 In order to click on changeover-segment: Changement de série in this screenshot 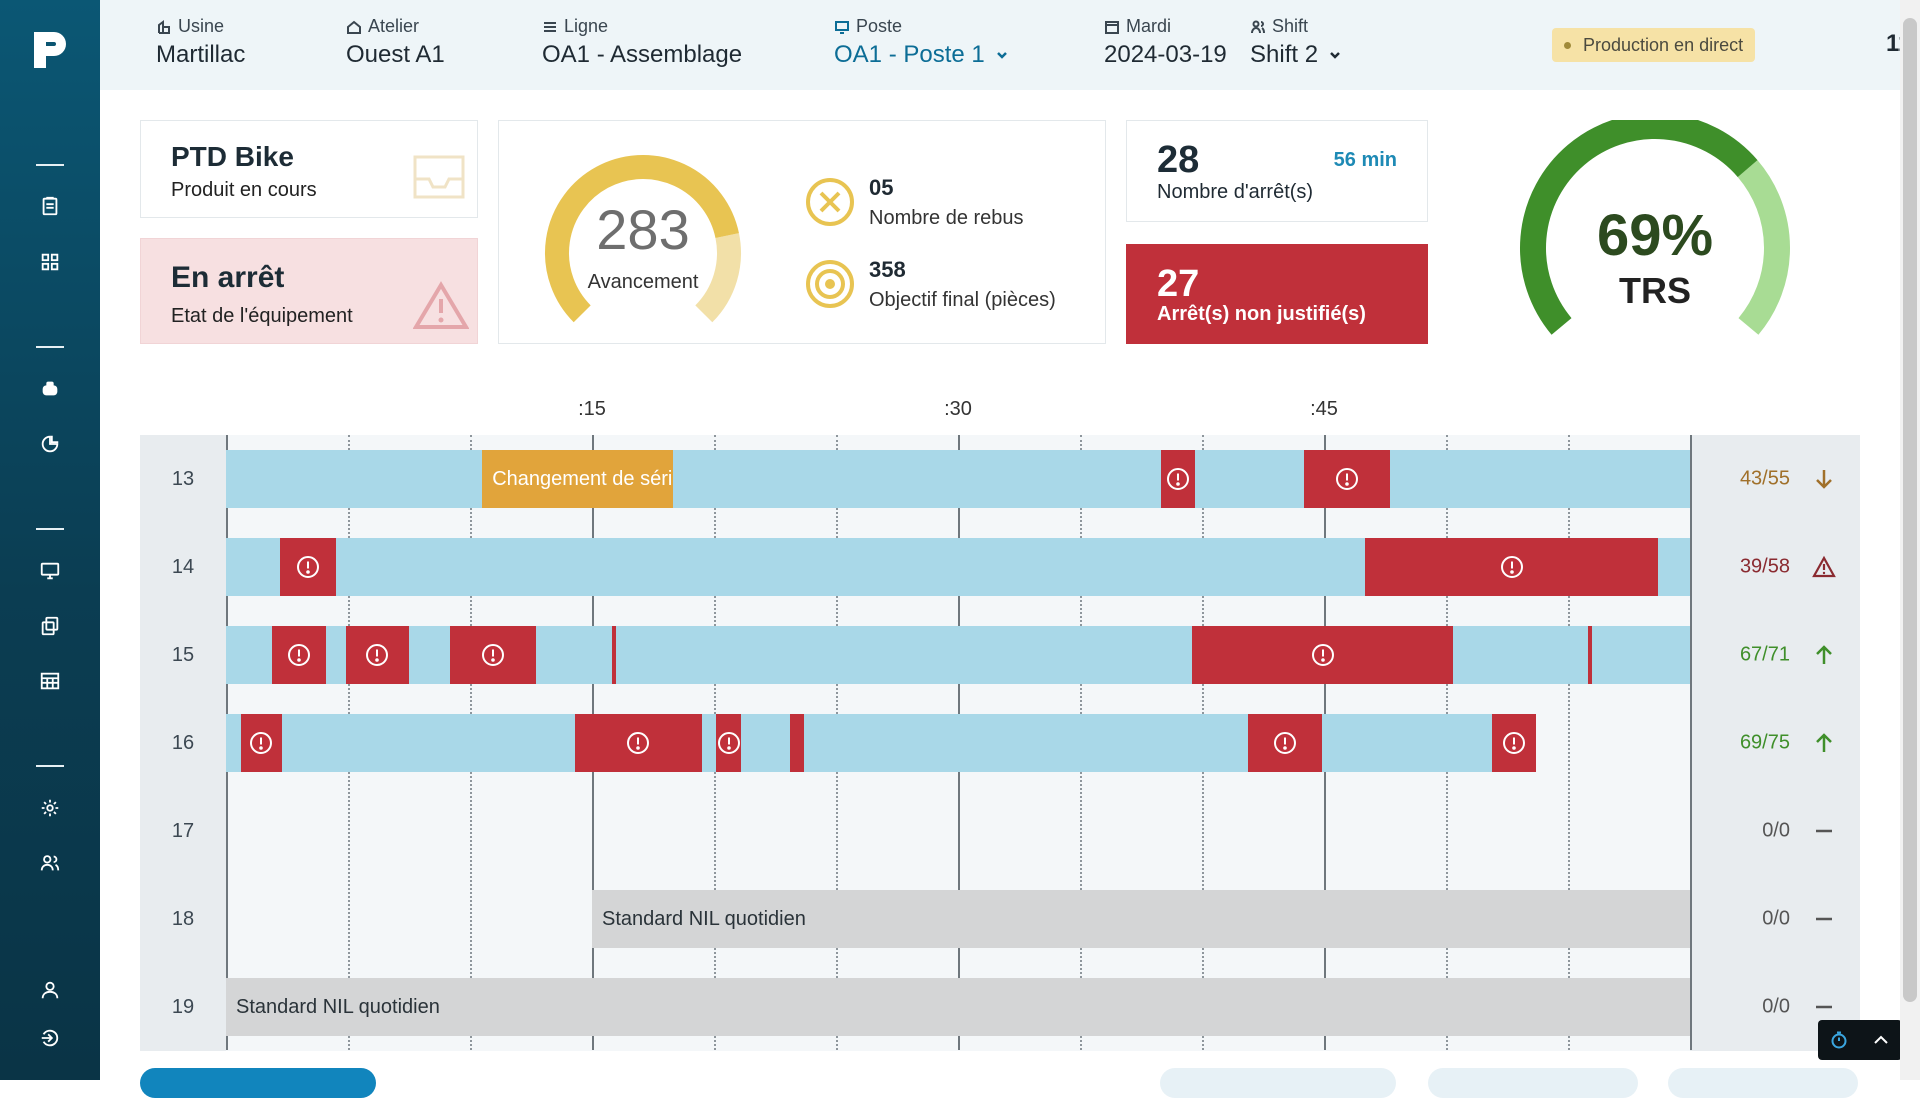, I will do `click(577, 479)`.